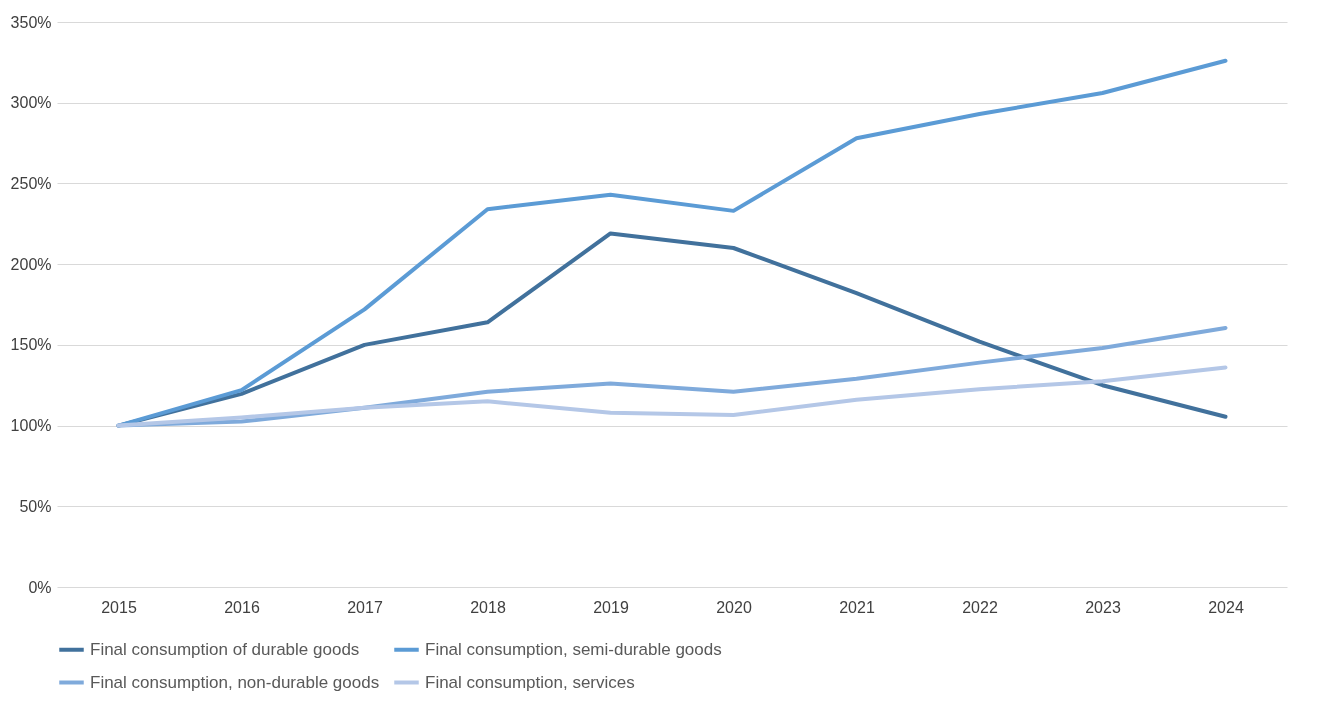  Describe the element at coordinates (31, 426) in the screenshot. I see `y-tick-label: 100%` at that location.